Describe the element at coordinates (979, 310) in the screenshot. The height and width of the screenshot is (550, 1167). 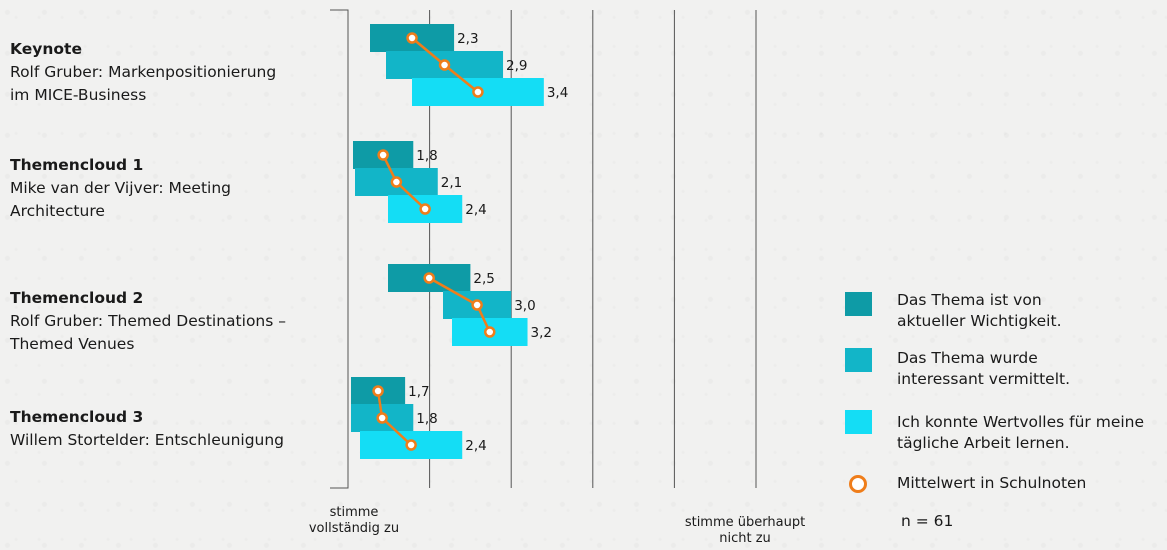
I see `legend-label: Das Thema ist von aktueller Wichtigkeit.` at that location.